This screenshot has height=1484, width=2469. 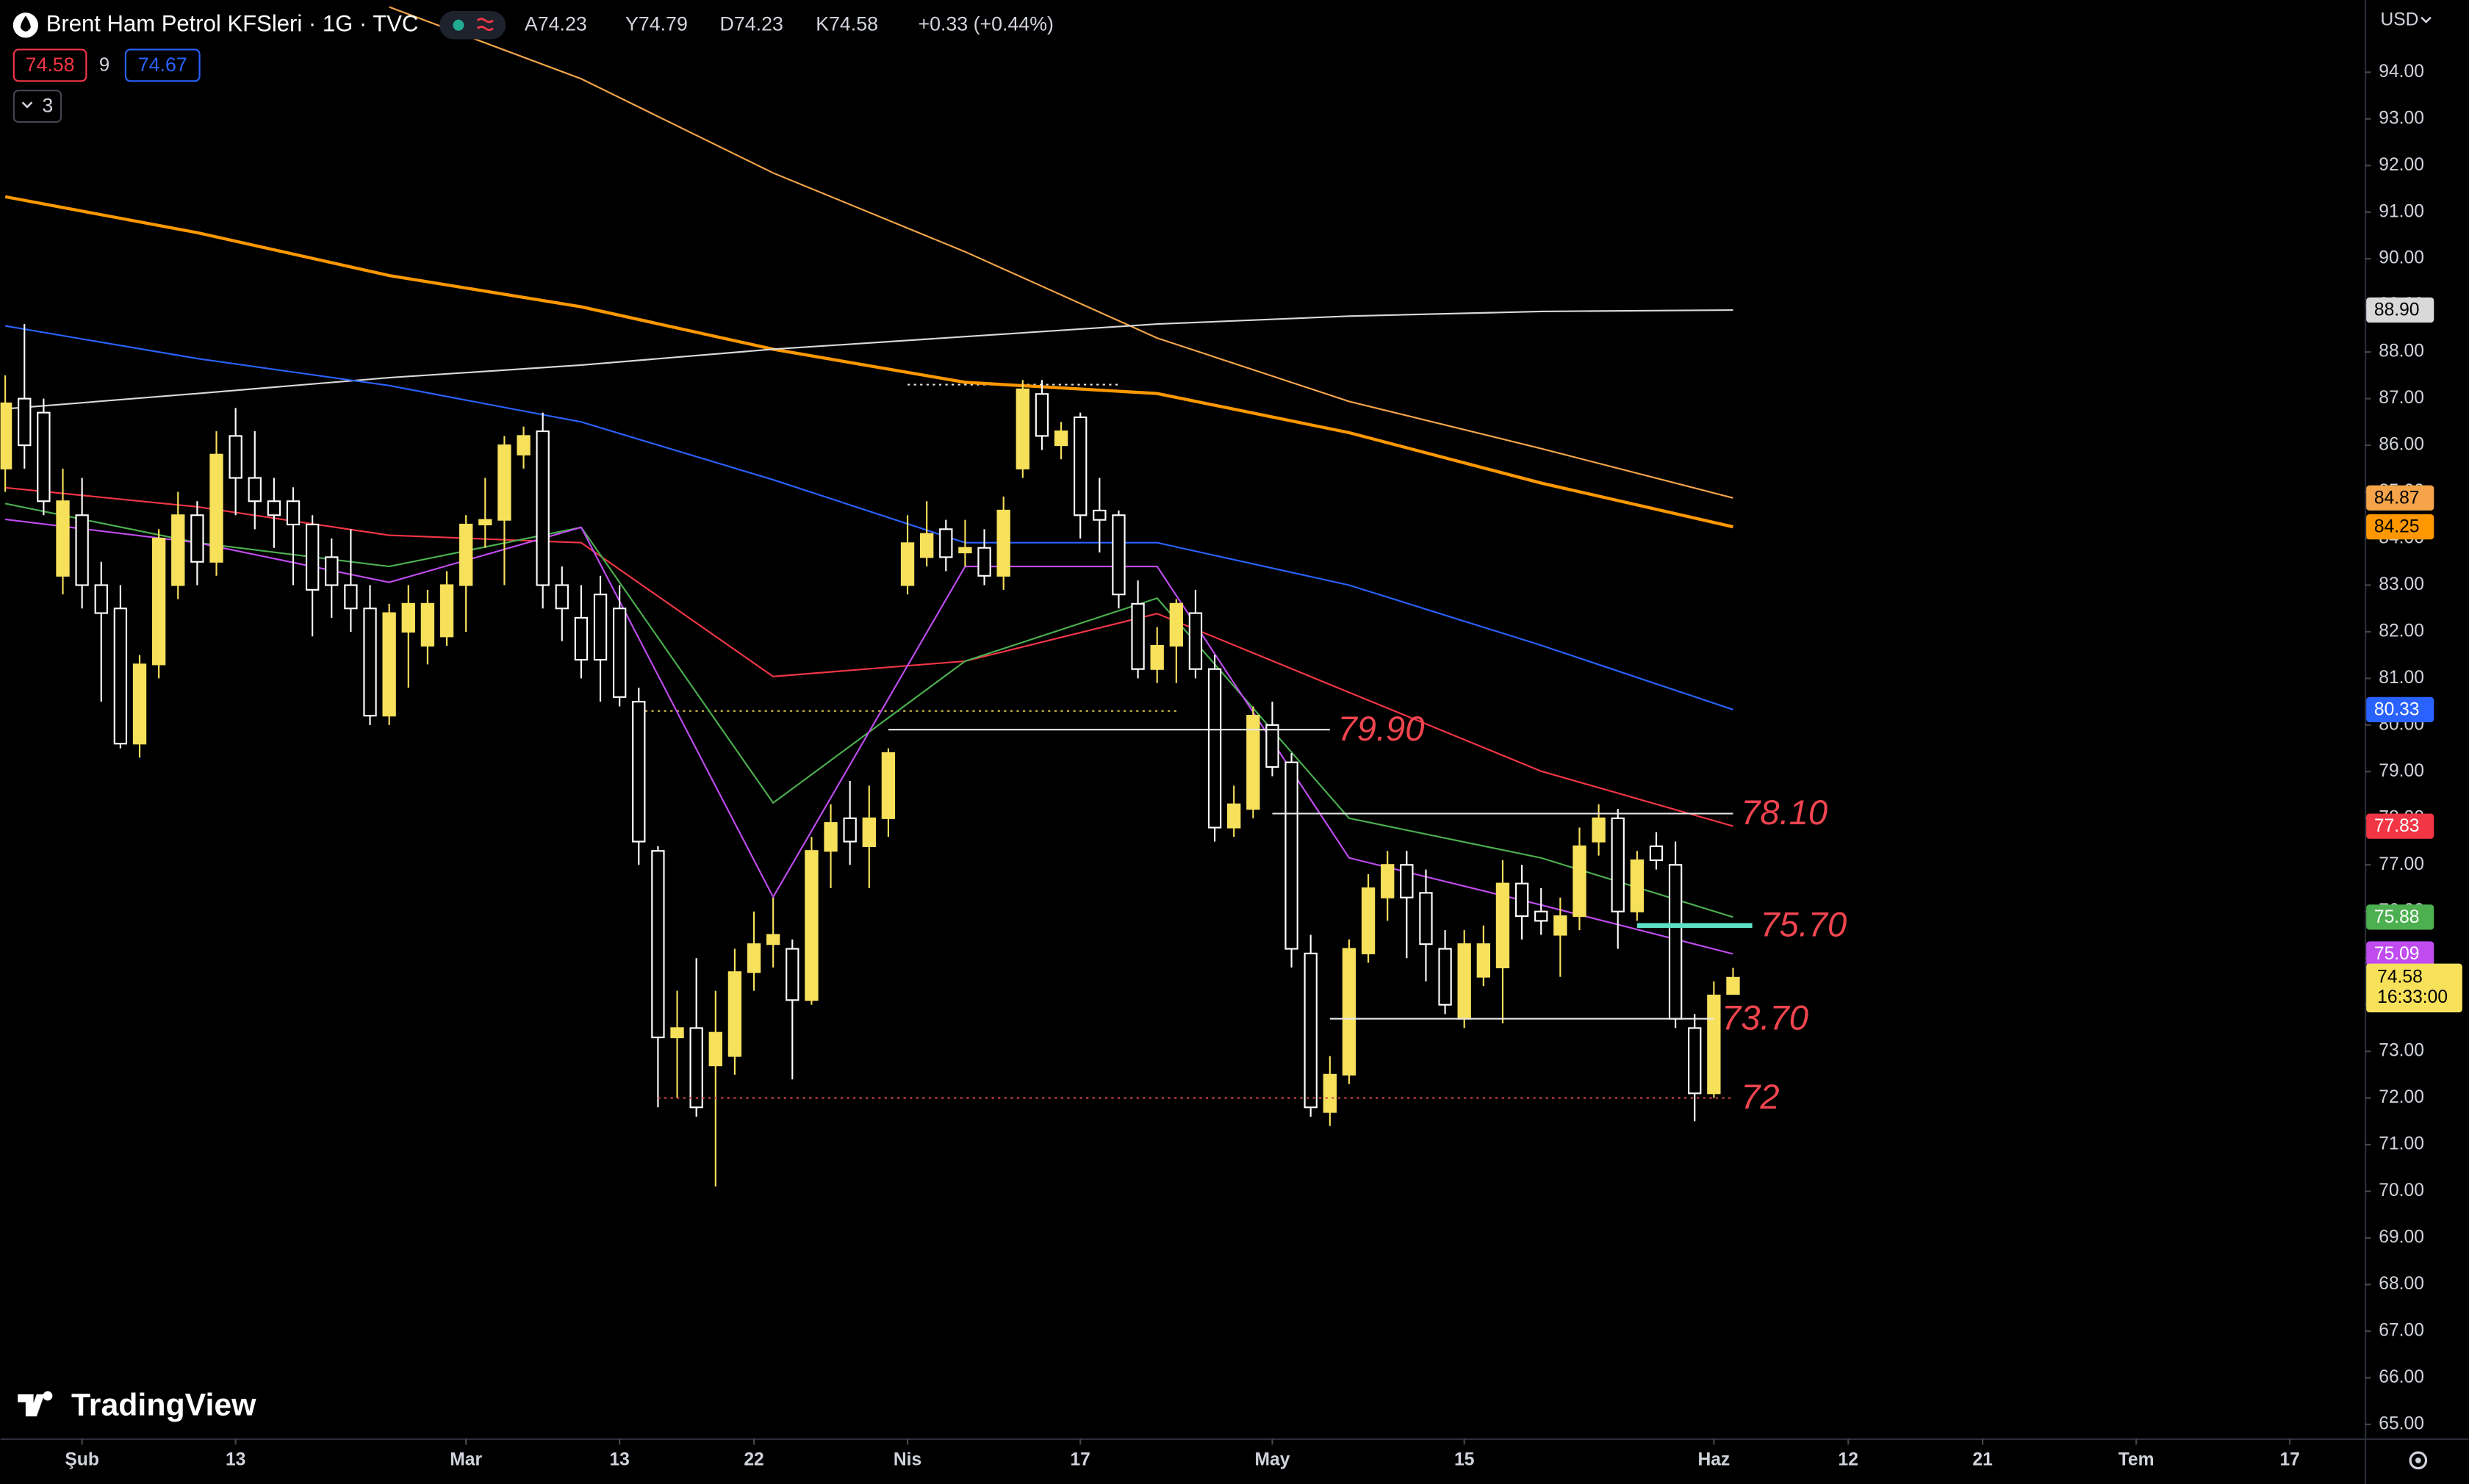 What do you see at coordinates (2401, 118) in the screenshot?
I see `y-tick-label: 93.00` at bounding box center [2401, 118].